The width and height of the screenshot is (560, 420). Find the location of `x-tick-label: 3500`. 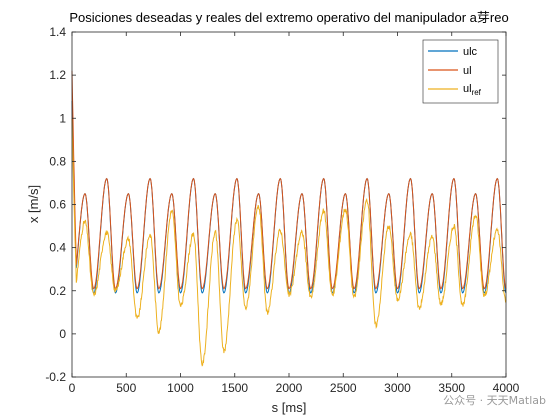

x-tick-label: 3500 is located at coordinates (451, 388).